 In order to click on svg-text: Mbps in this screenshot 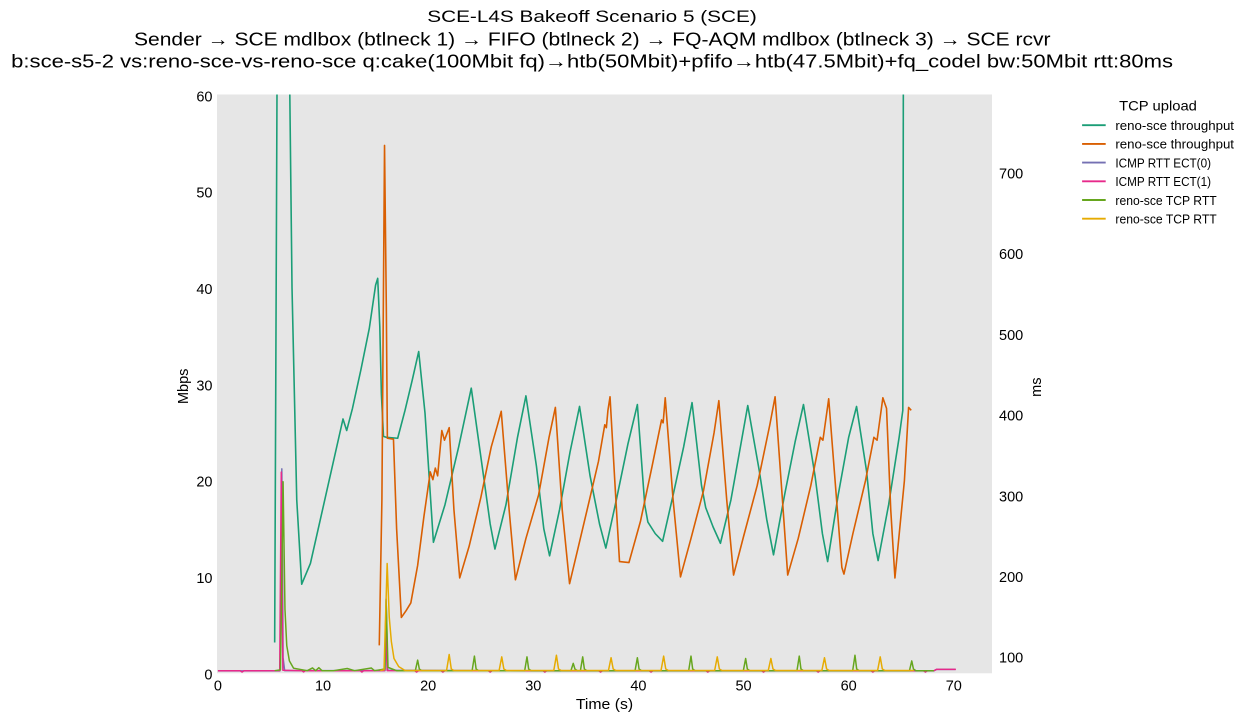, I will do `click(184, 386)`.